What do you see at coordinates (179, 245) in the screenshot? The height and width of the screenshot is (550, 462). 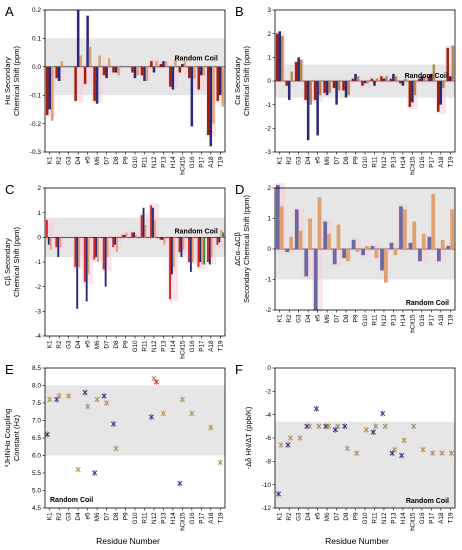 I see `bar-hcit15-s0` at bounding box center [179, 245].